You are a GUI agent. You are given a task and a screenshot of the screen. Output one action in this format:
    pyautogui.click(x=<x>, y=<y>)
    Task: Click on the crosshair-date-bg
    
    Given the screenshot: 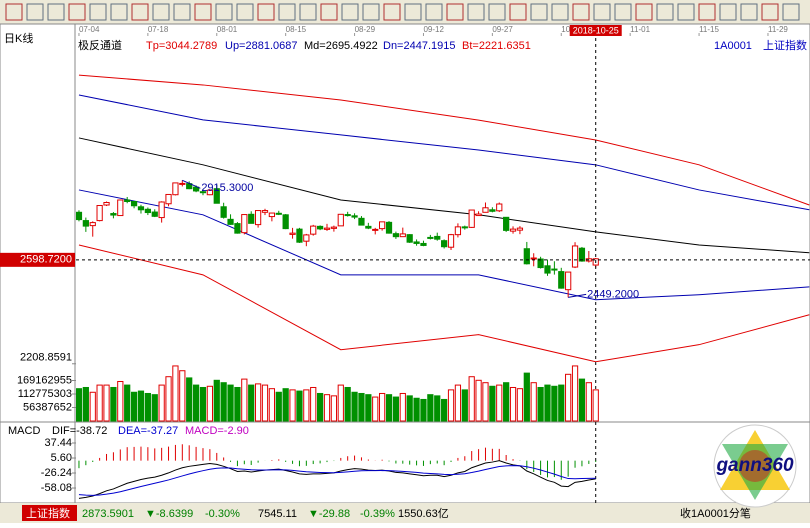 What is the action you would take?
    pyautogui.click(x=595, y=30)
    